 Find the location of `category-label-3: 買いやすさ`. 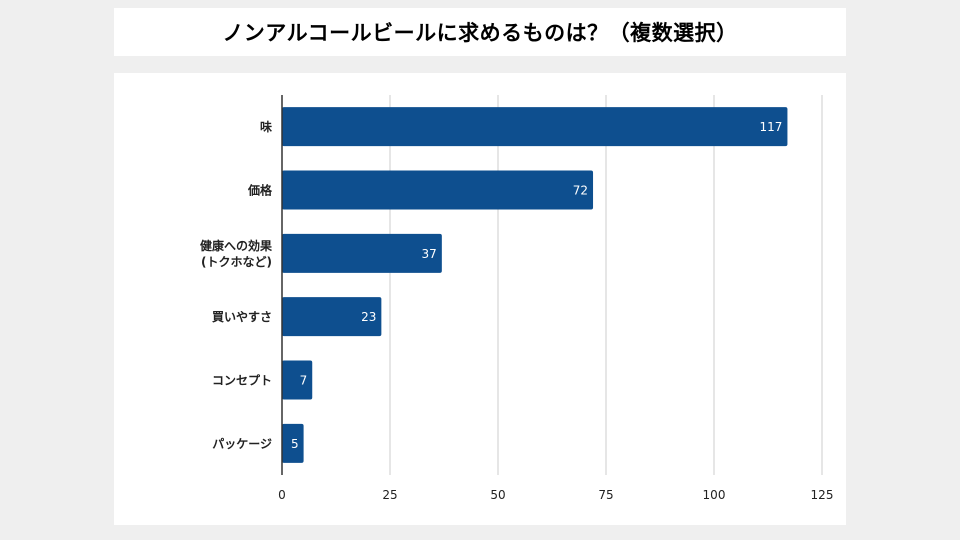

category-label-3: 買いやすさ is located at coordinates (242, 317).